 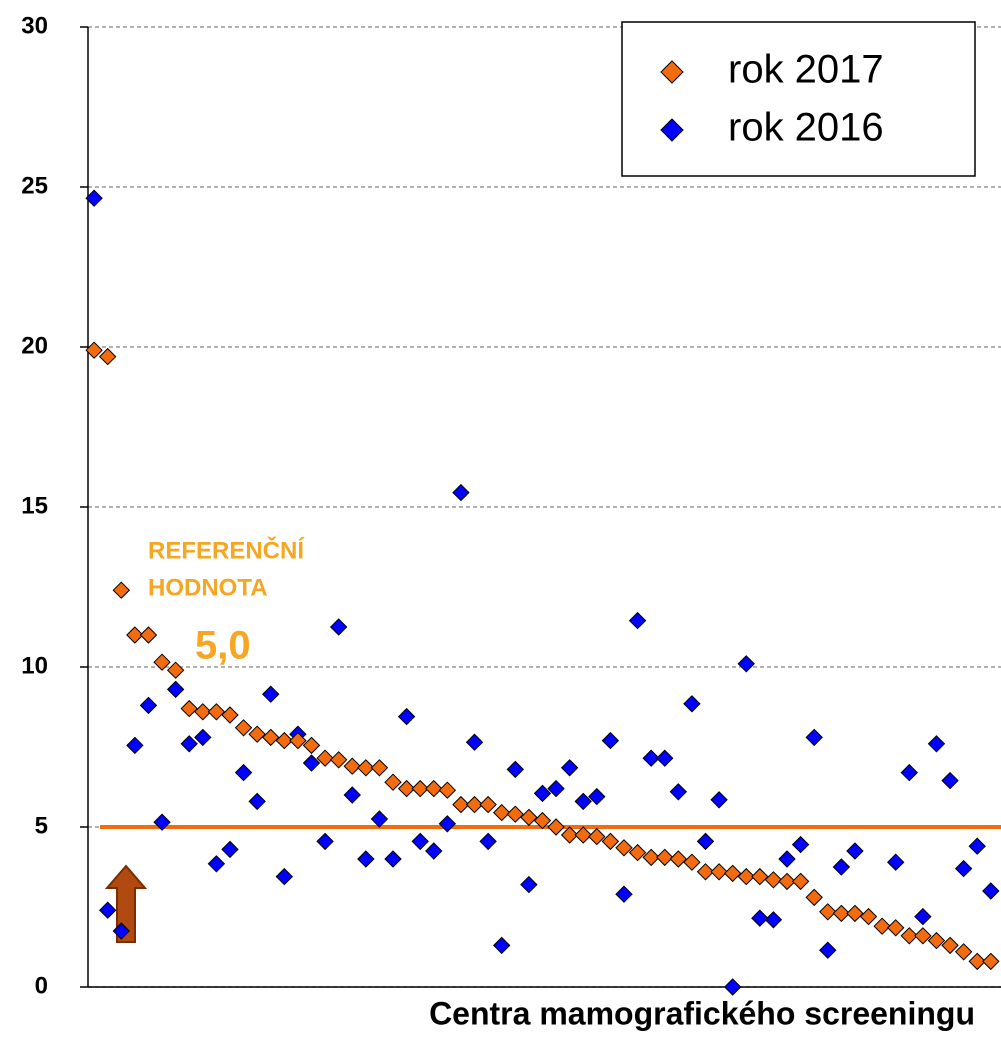 What do you see at coordinates (702, 1013) in the screenshot?
I see `x-axis-label: Centra mamografického screeningu` at bounding box center [702, 1013].